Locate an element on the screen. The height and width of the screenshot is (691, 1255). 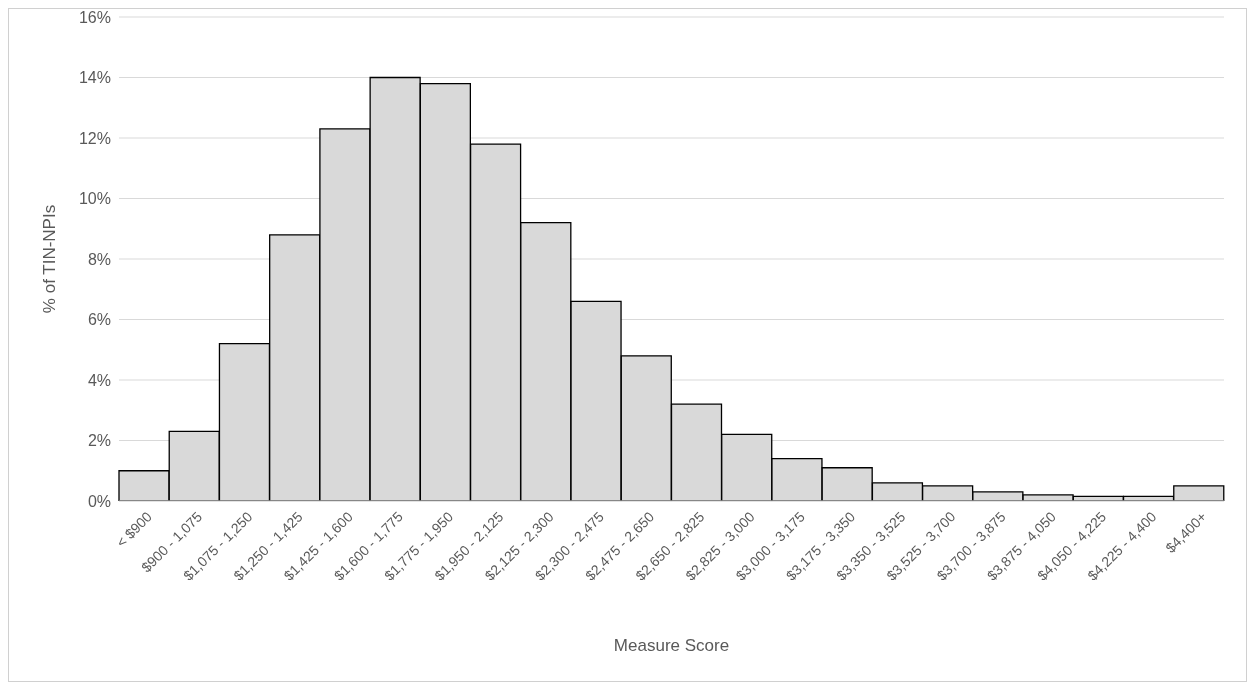
y-tick-label: 12% is located at coordinates (94, 138).